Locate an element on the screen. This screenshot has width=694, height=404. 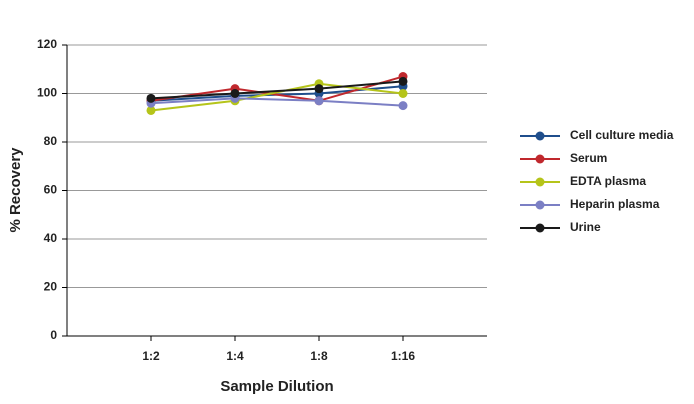
legend-label: Urine is located at coordinates (585, 227).